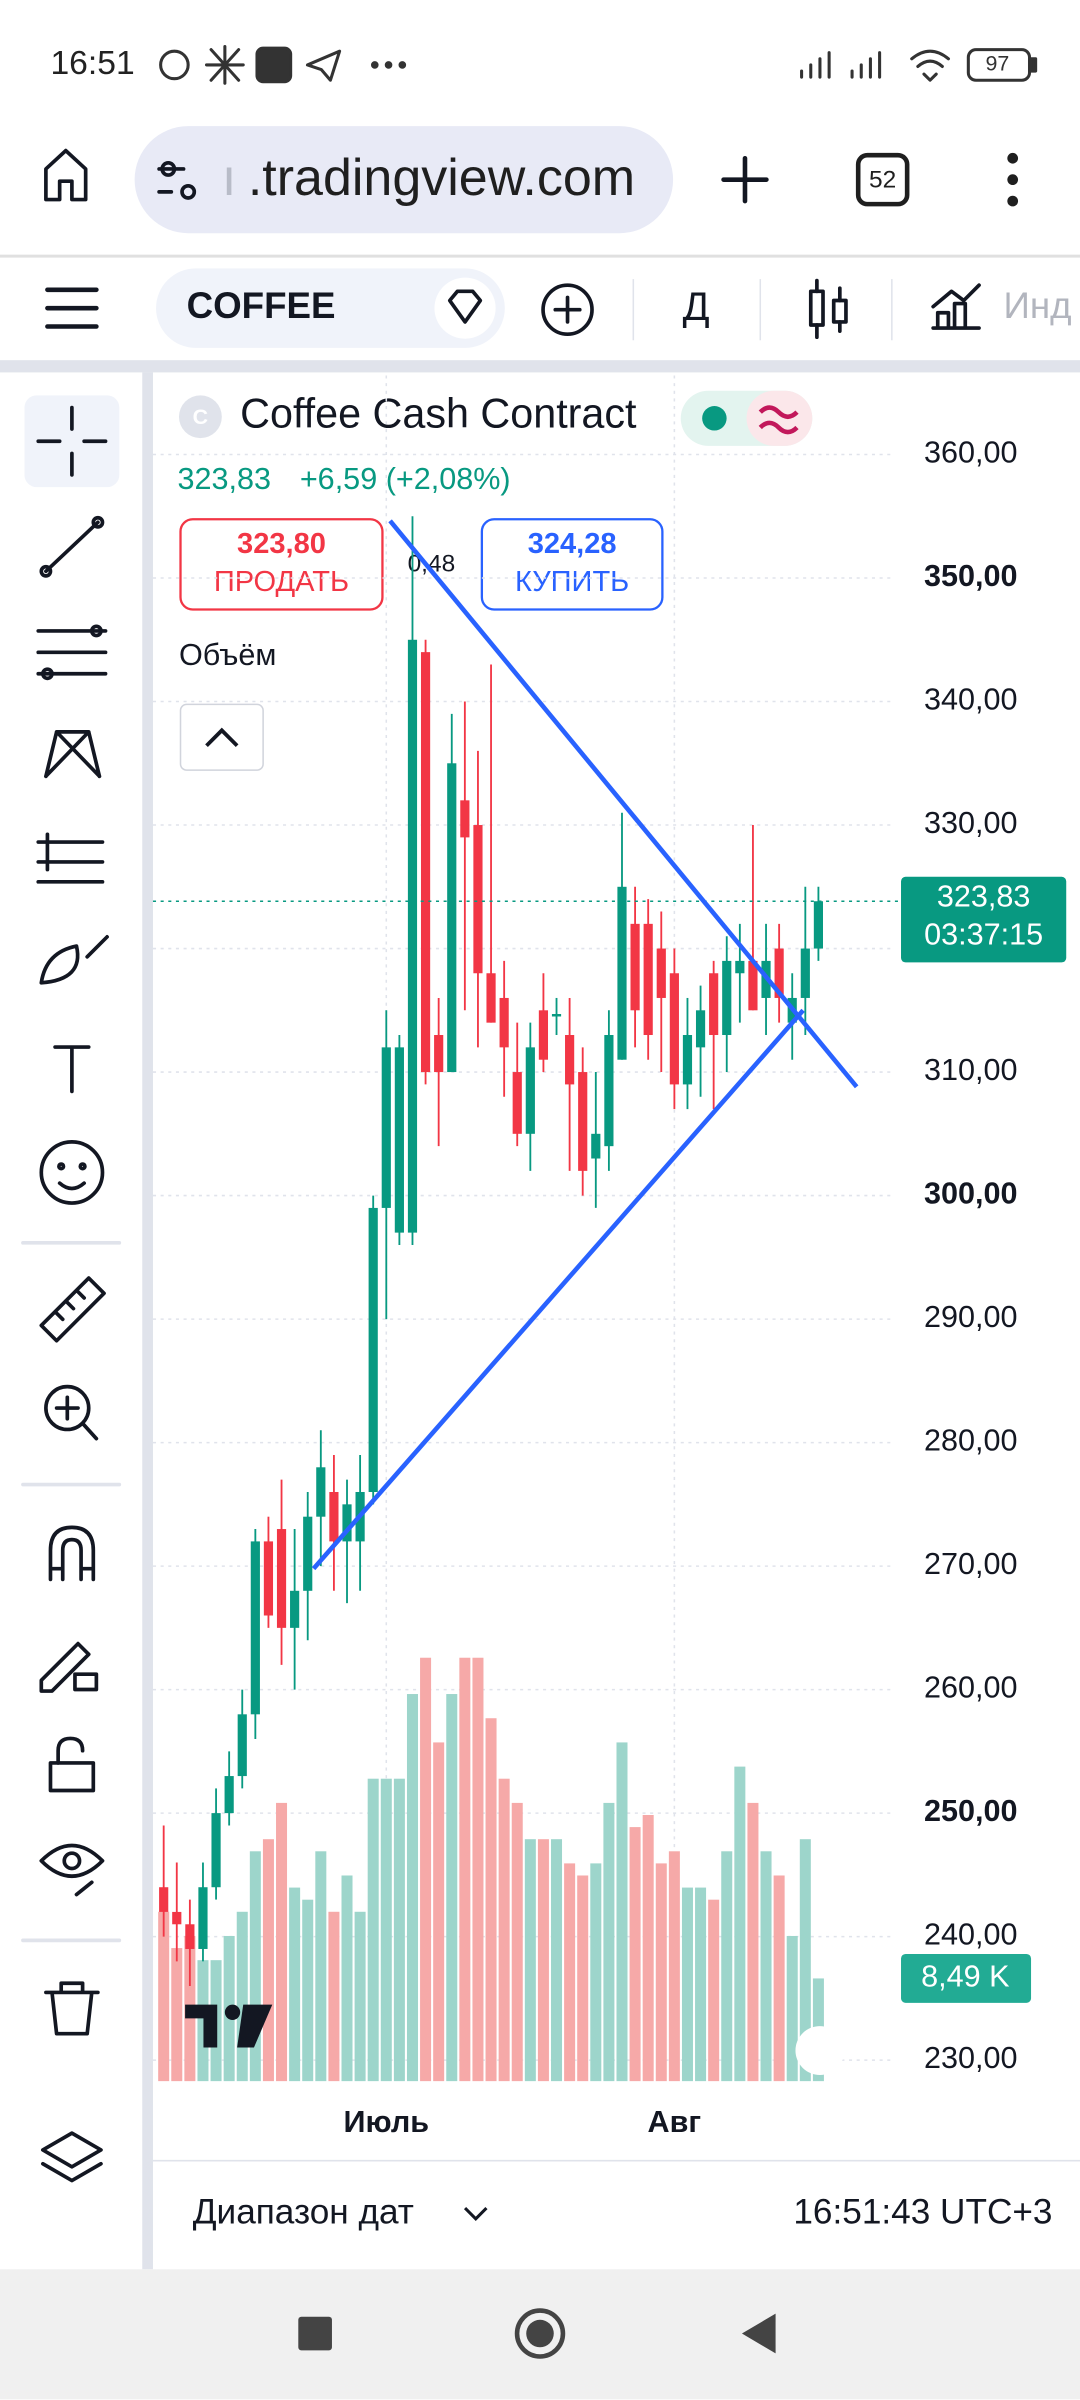  I want to click on interval: Д, so click(696, 307).